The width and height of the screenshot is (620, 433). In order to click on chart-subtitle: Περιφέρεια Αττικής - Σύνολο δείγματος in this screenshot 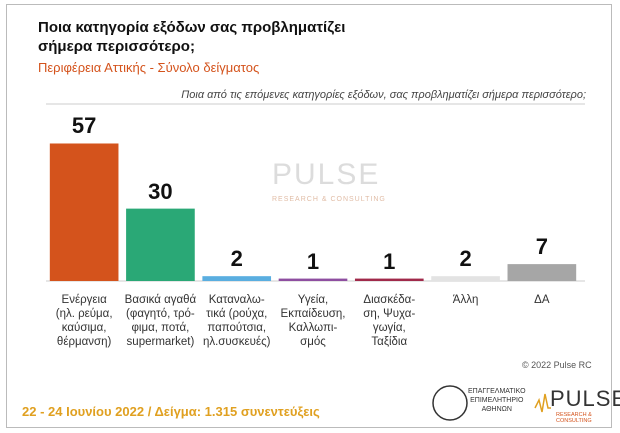, I will do `click(149, 67)`.